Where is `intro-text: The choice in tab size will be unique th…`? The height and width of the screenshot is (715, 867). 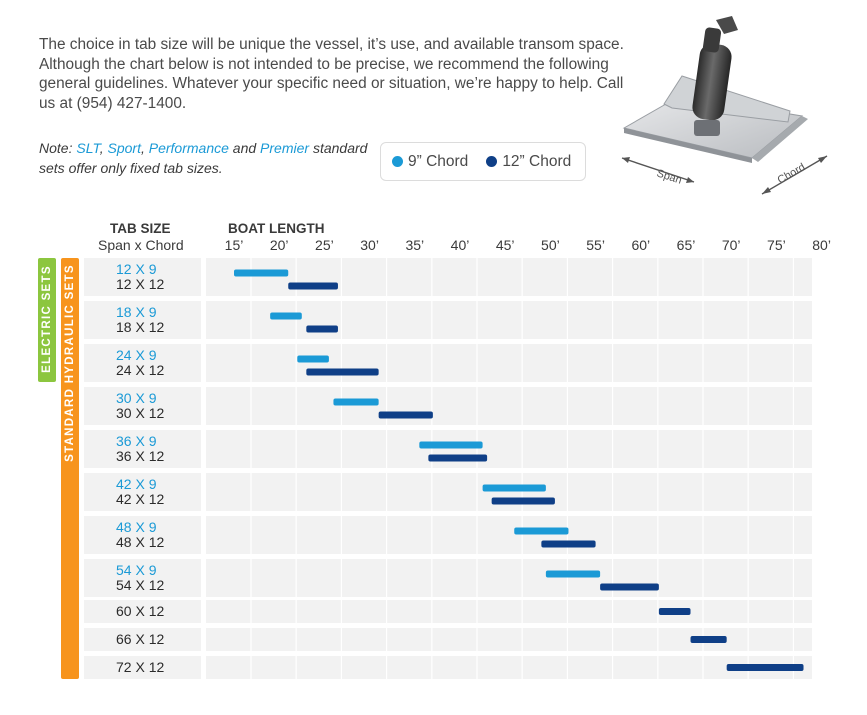
intro-text: The choice in tab size will be unique th… is located at coordinates (331, 74).